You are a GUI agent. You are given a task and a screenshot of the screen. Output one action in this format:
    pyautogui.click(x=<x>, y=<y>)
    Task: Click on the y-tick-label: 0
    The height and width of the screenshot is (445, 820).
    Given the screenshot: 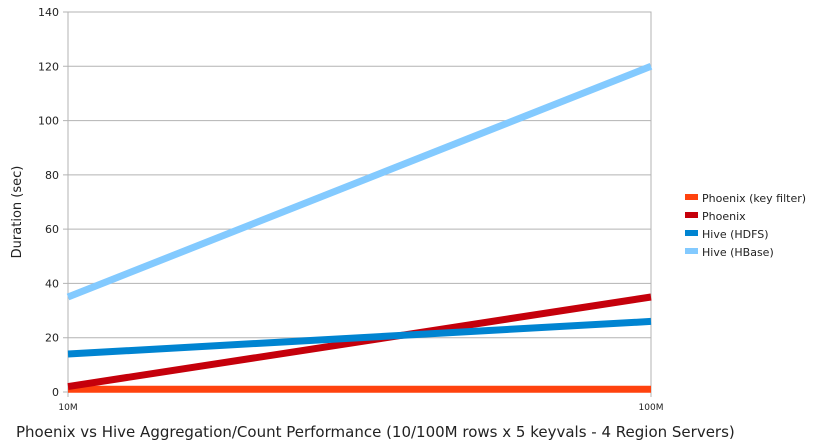 What is the action you would take?
    pyautogui.click(x=55, y=392)
    